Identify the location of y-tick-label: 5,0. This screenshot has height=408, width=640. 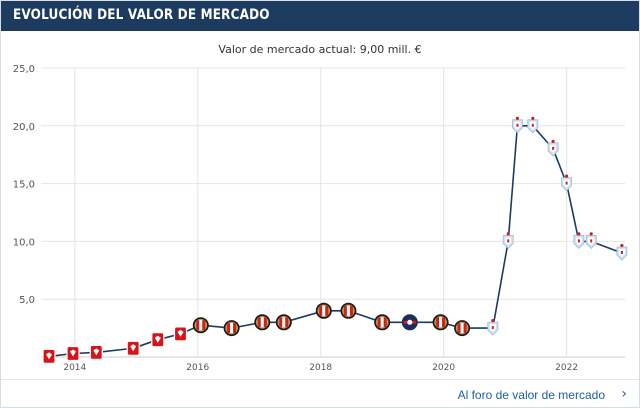
(27, 300).